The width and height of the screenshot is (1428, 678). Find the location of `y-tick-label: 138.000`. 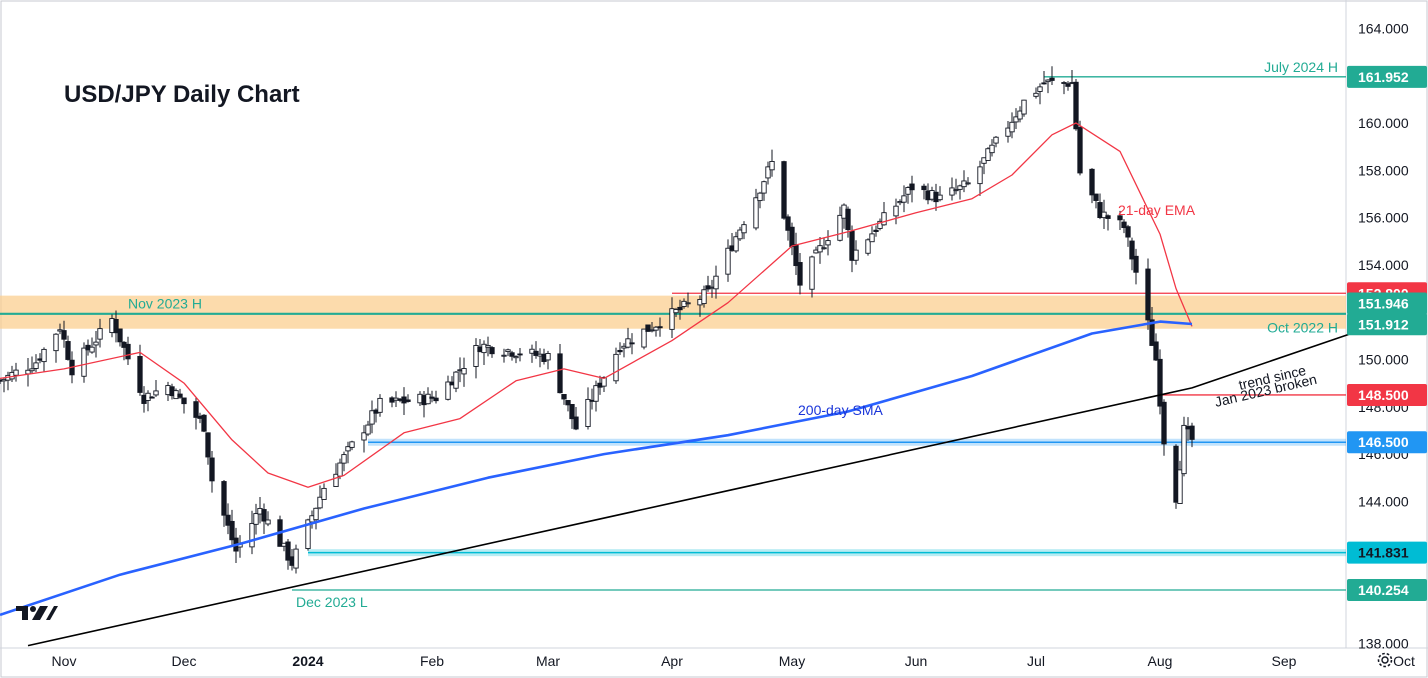

y-tick-label: 138.000 is located at coordinates (1383, 643).